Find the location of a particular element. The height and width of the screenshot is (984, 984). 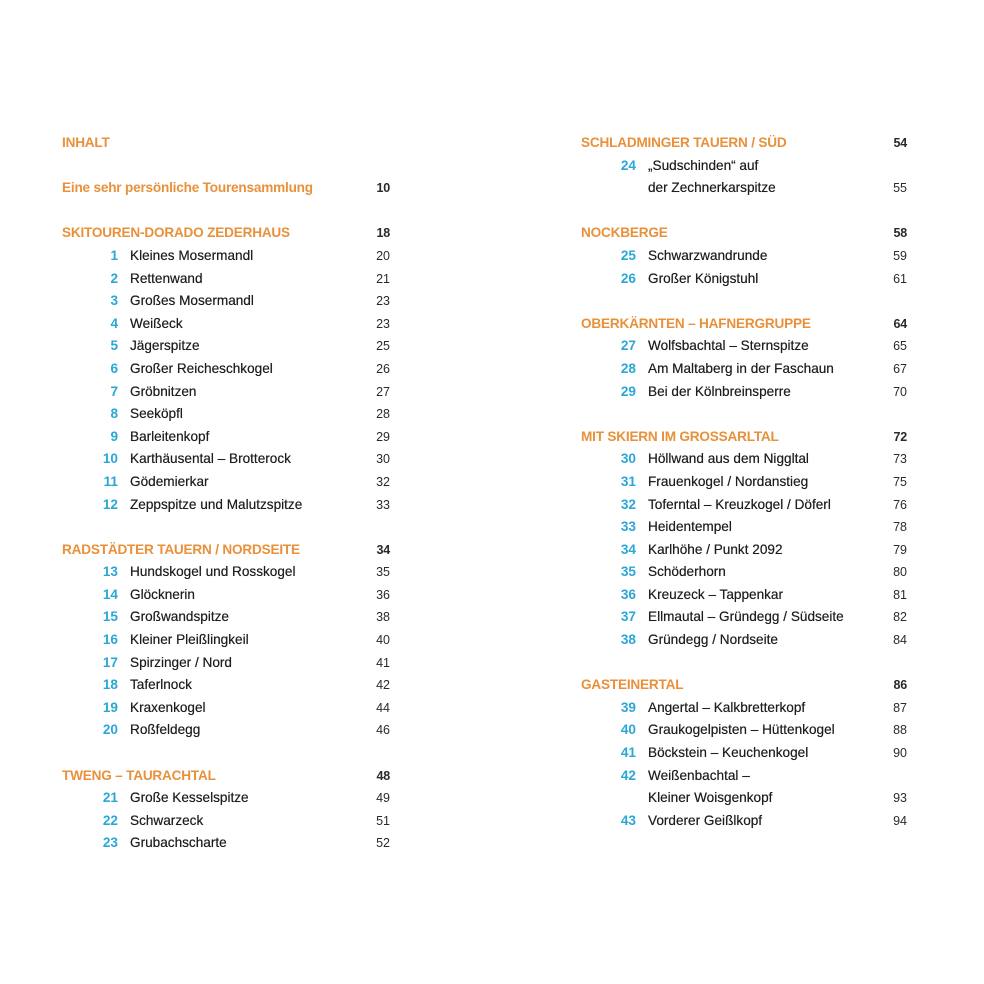

tour-number: 2 is located at coordinates (114, 278).